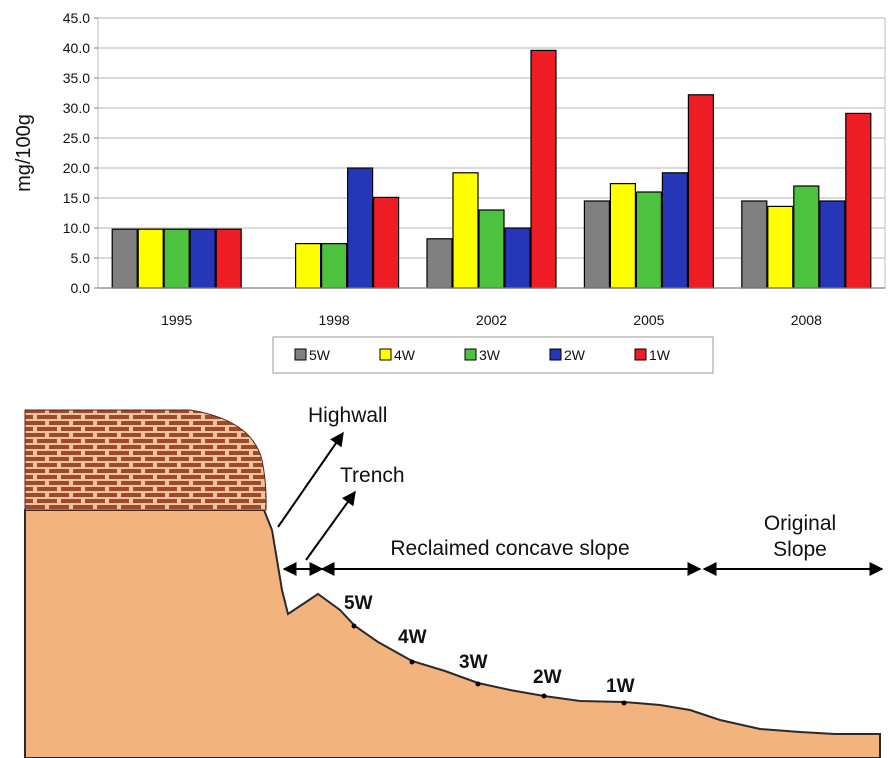 The width and height of the screenshot is (889, 758). What do you see at coordinates (300, 354) in the screenshot?
I see `legend-swatch-5w` at bounding box center [300, 354].